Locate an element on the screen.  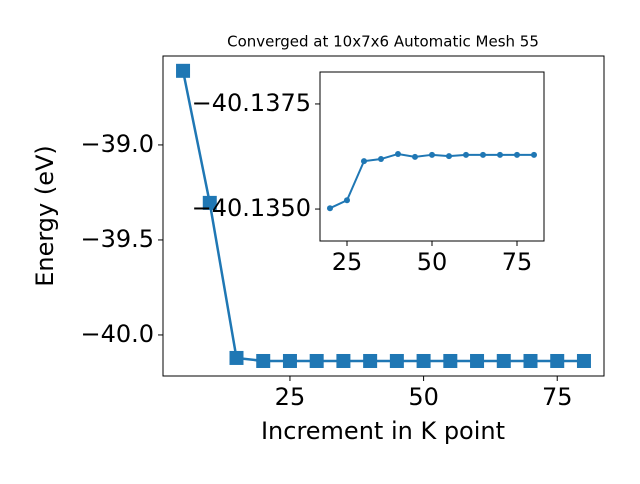
y-tick-label: −39.5 is located at coordinates (117, 239).